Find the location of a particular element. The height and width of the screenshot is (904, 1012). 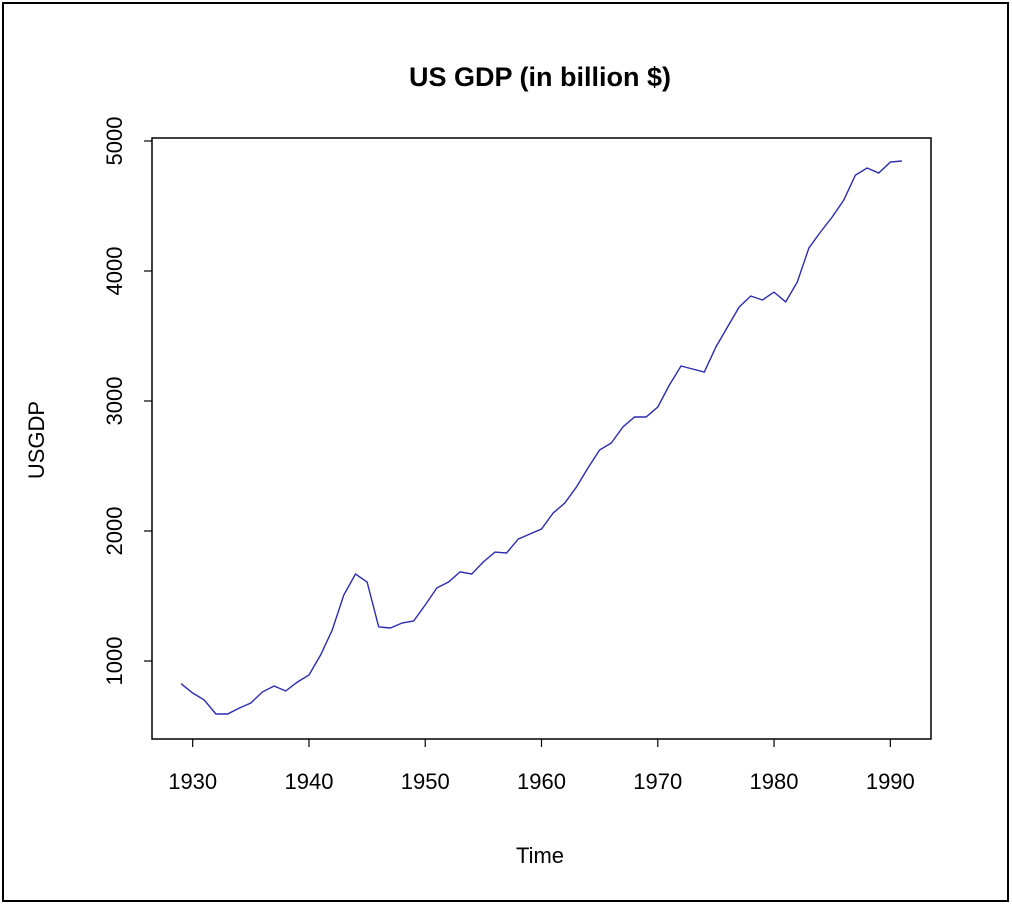

y-tick-label: 5000 is located at coordinates (114, 141).